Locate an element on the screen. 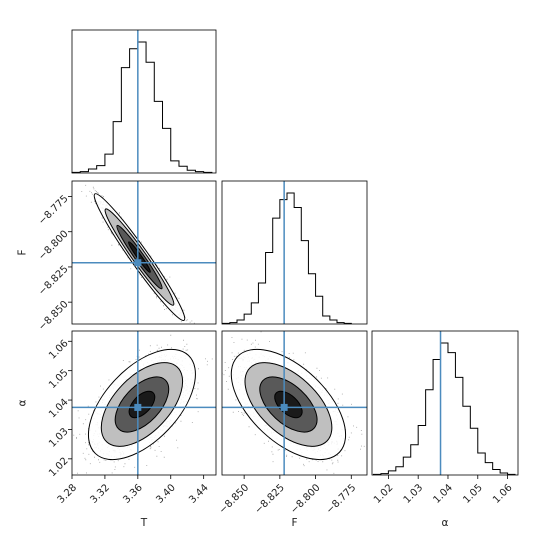 The width and height of the screenshot is (547, 547). pair-panel-F-alpha is located at coordinates (289, 408).